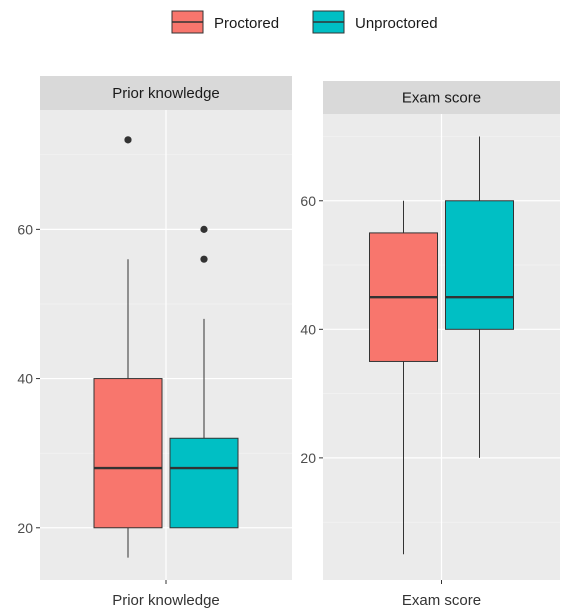  I want to click on box-proctored, so click(128, 453).